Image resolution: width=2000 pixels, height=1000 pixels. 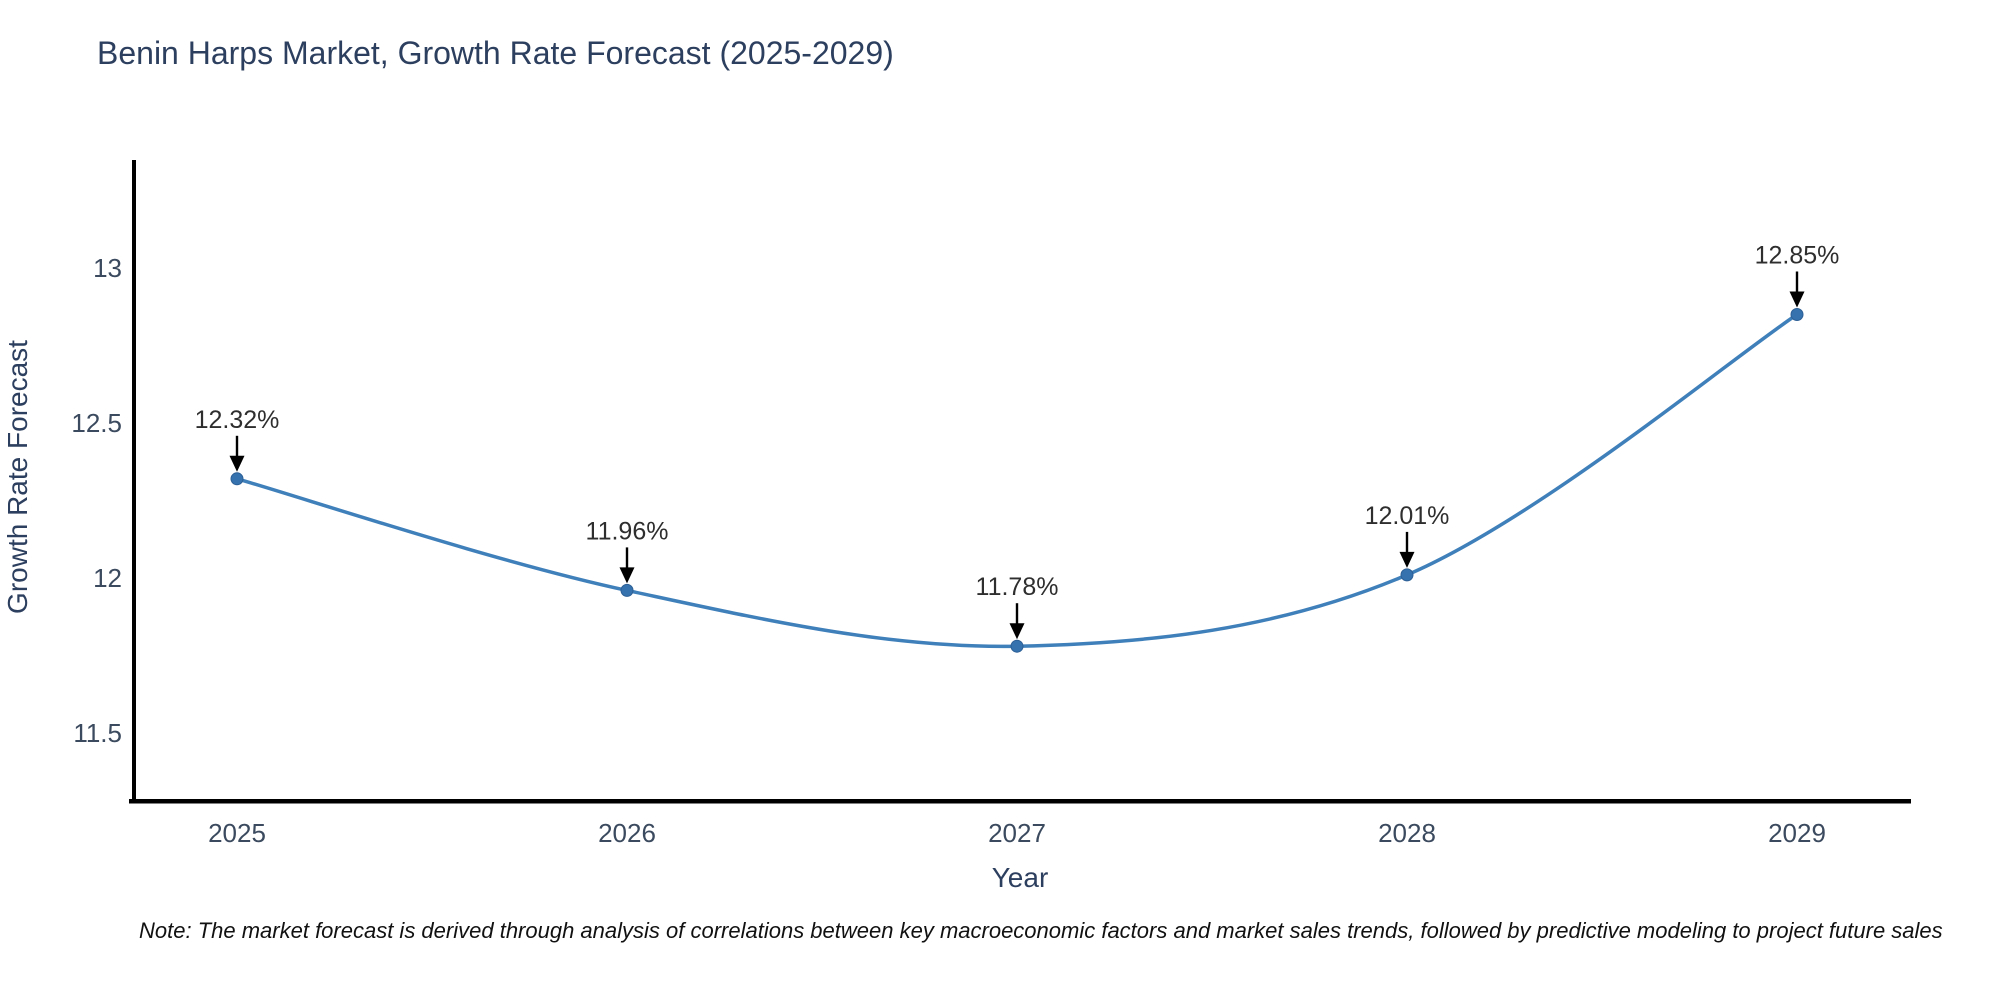 What do you see at coordinates (1020, 801) in the screenshot?
I see `x-axis-spine` at bounding box center [1020, 801].